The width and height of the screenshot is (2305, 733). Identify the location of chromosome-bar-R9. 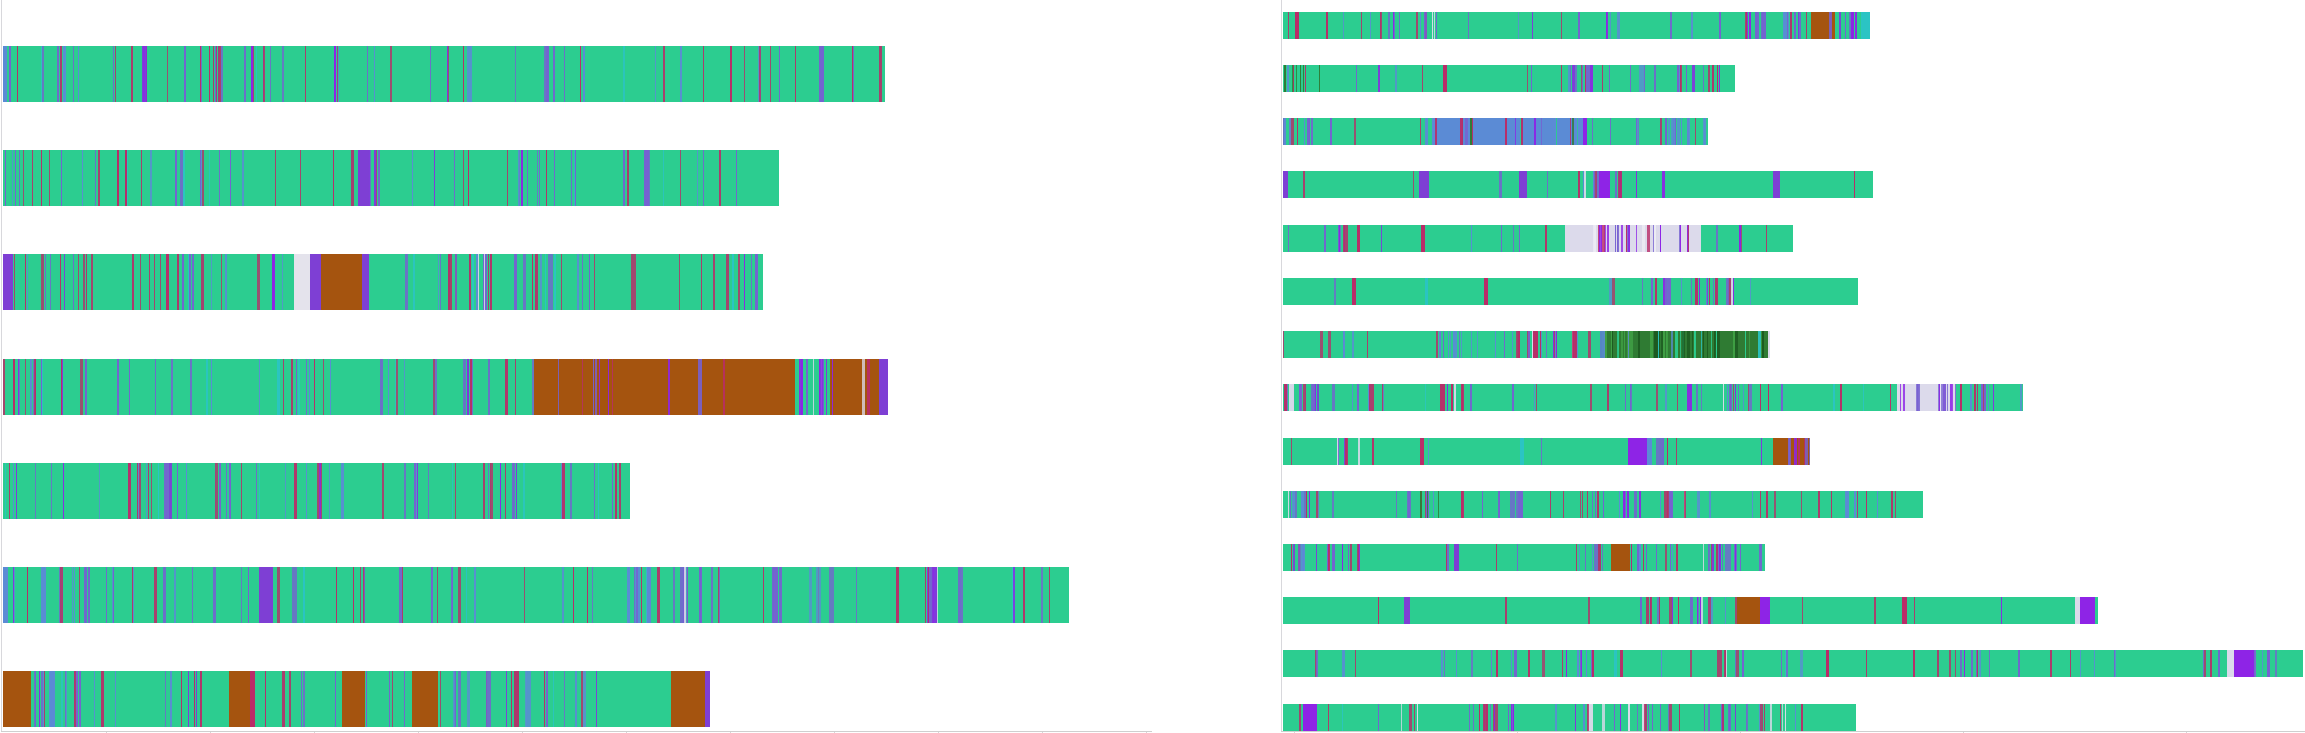
(1546, 451).